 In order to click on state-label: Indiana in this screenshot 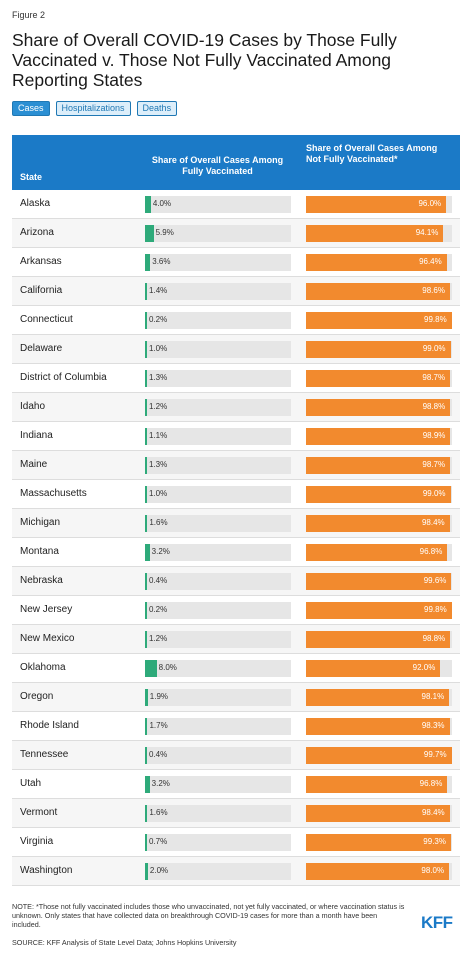, I will do `click(36, 435)`.